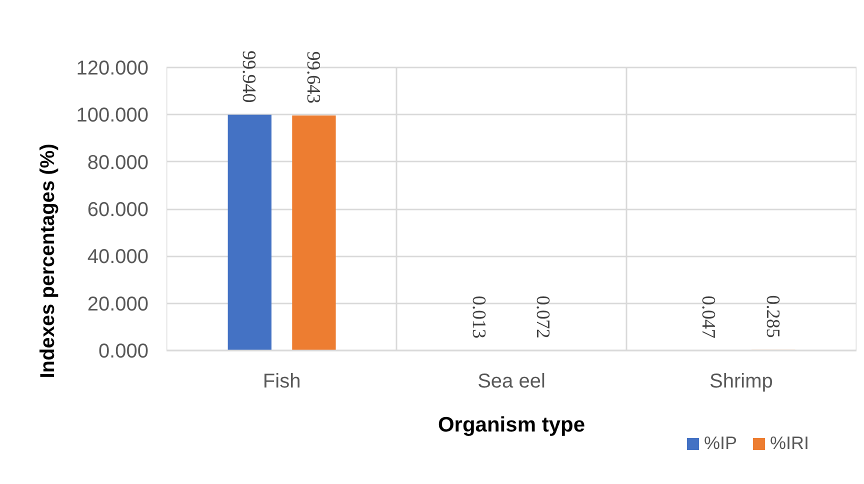  What do you see at coordinates (117, 257) in the screenshot?
I see `y-tick-label: 40.000` at bounding box center [117, 257].